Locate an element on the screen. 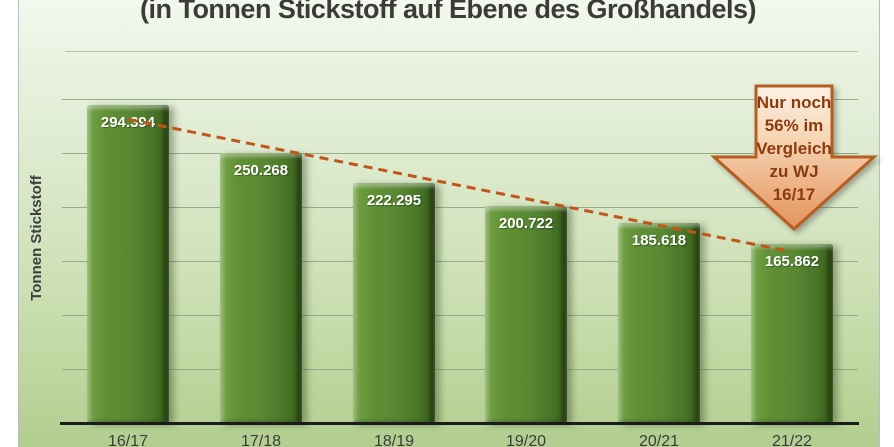 This screenshot has width=894, height=447. bar-value-label: 294.394 is located at coordinates (128, 122).